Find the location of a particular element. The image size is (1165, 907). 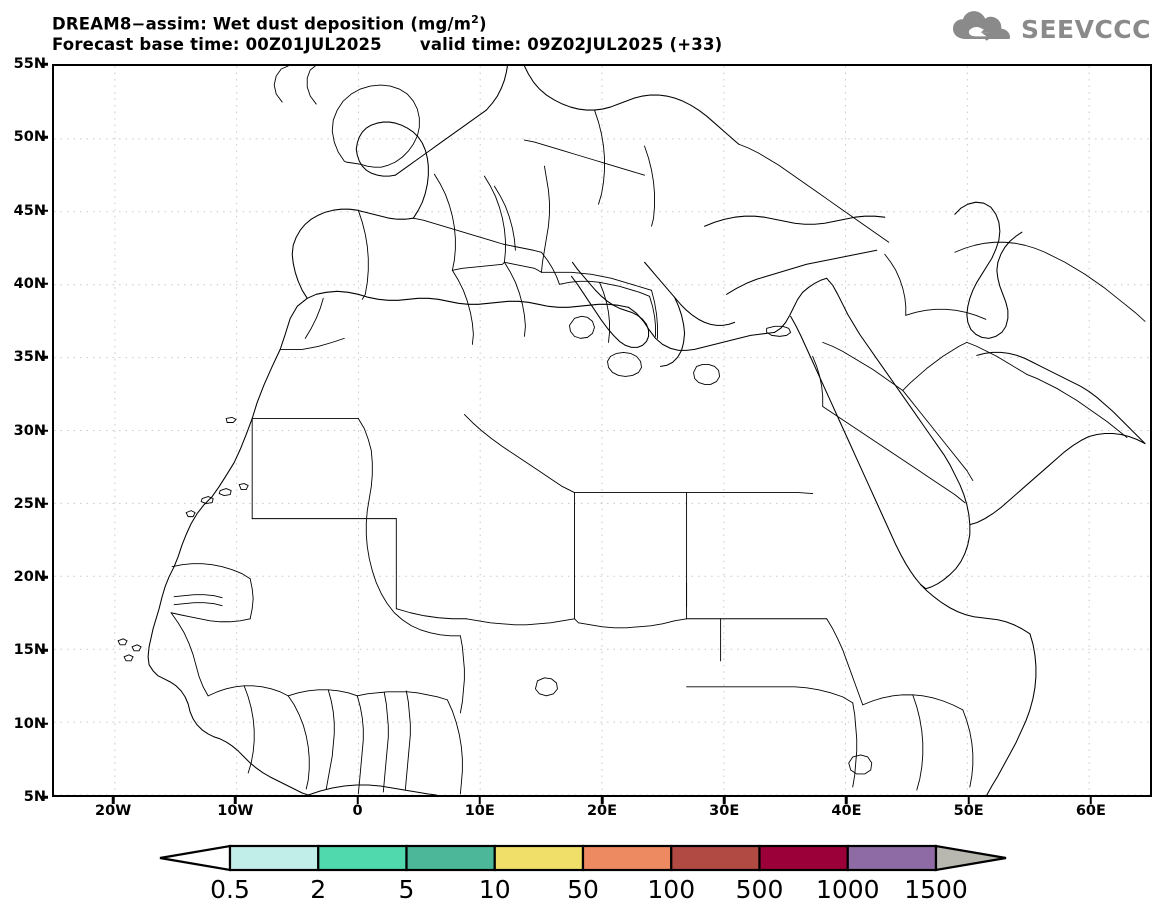

latitude-axis: 5N 10N 15N 20N 25N 30N 35N 40N 45N 50N 55N is located at coordinates (24, 430).